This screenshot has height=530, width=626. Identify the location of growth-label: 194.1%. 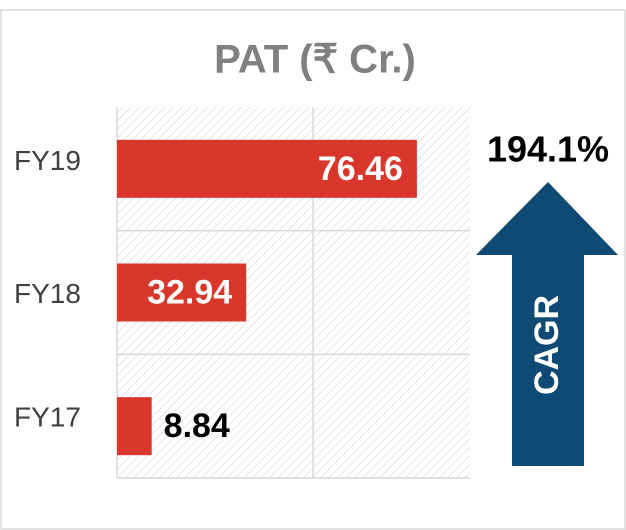
(548, 149).